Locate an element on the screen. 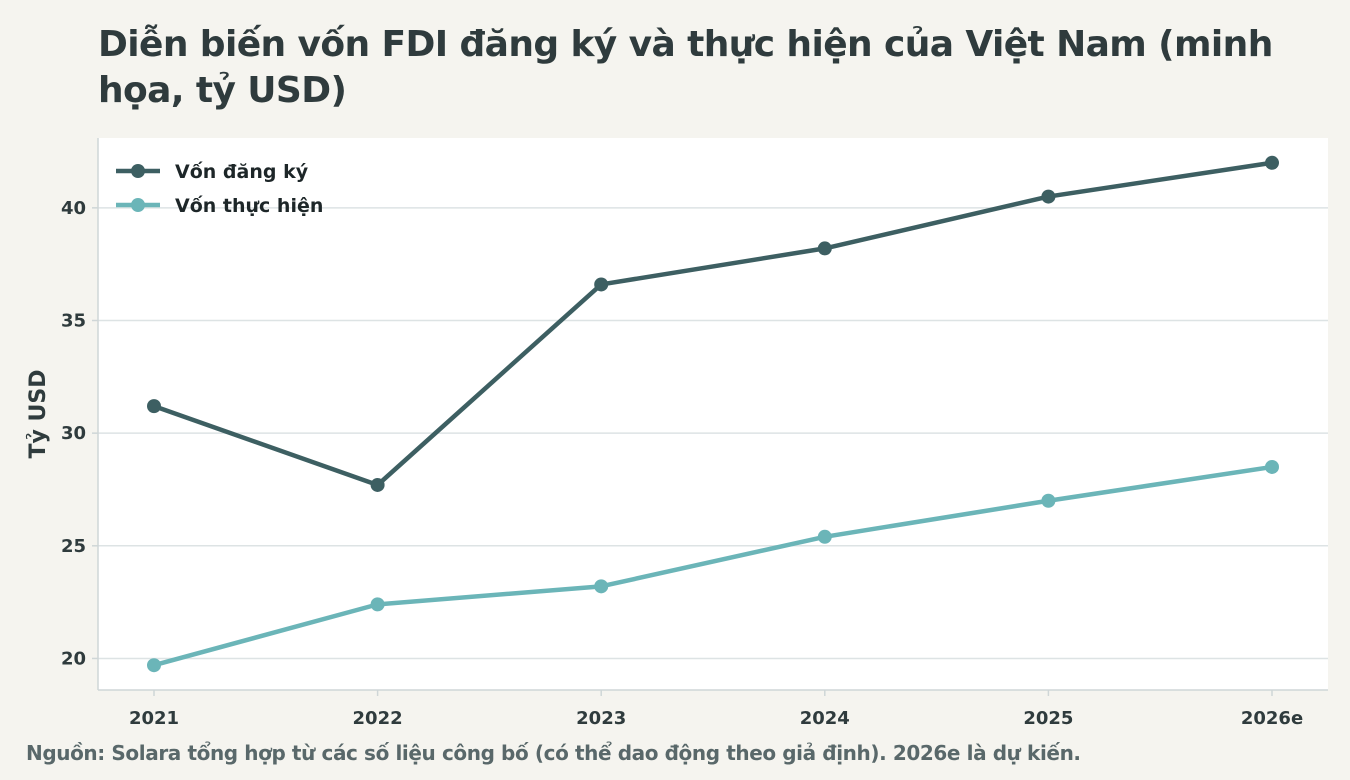 Image resolution: width=1350 pixels, height=780 pixels. x-tick-label: 2025 is located at coordinates (1048, 718).